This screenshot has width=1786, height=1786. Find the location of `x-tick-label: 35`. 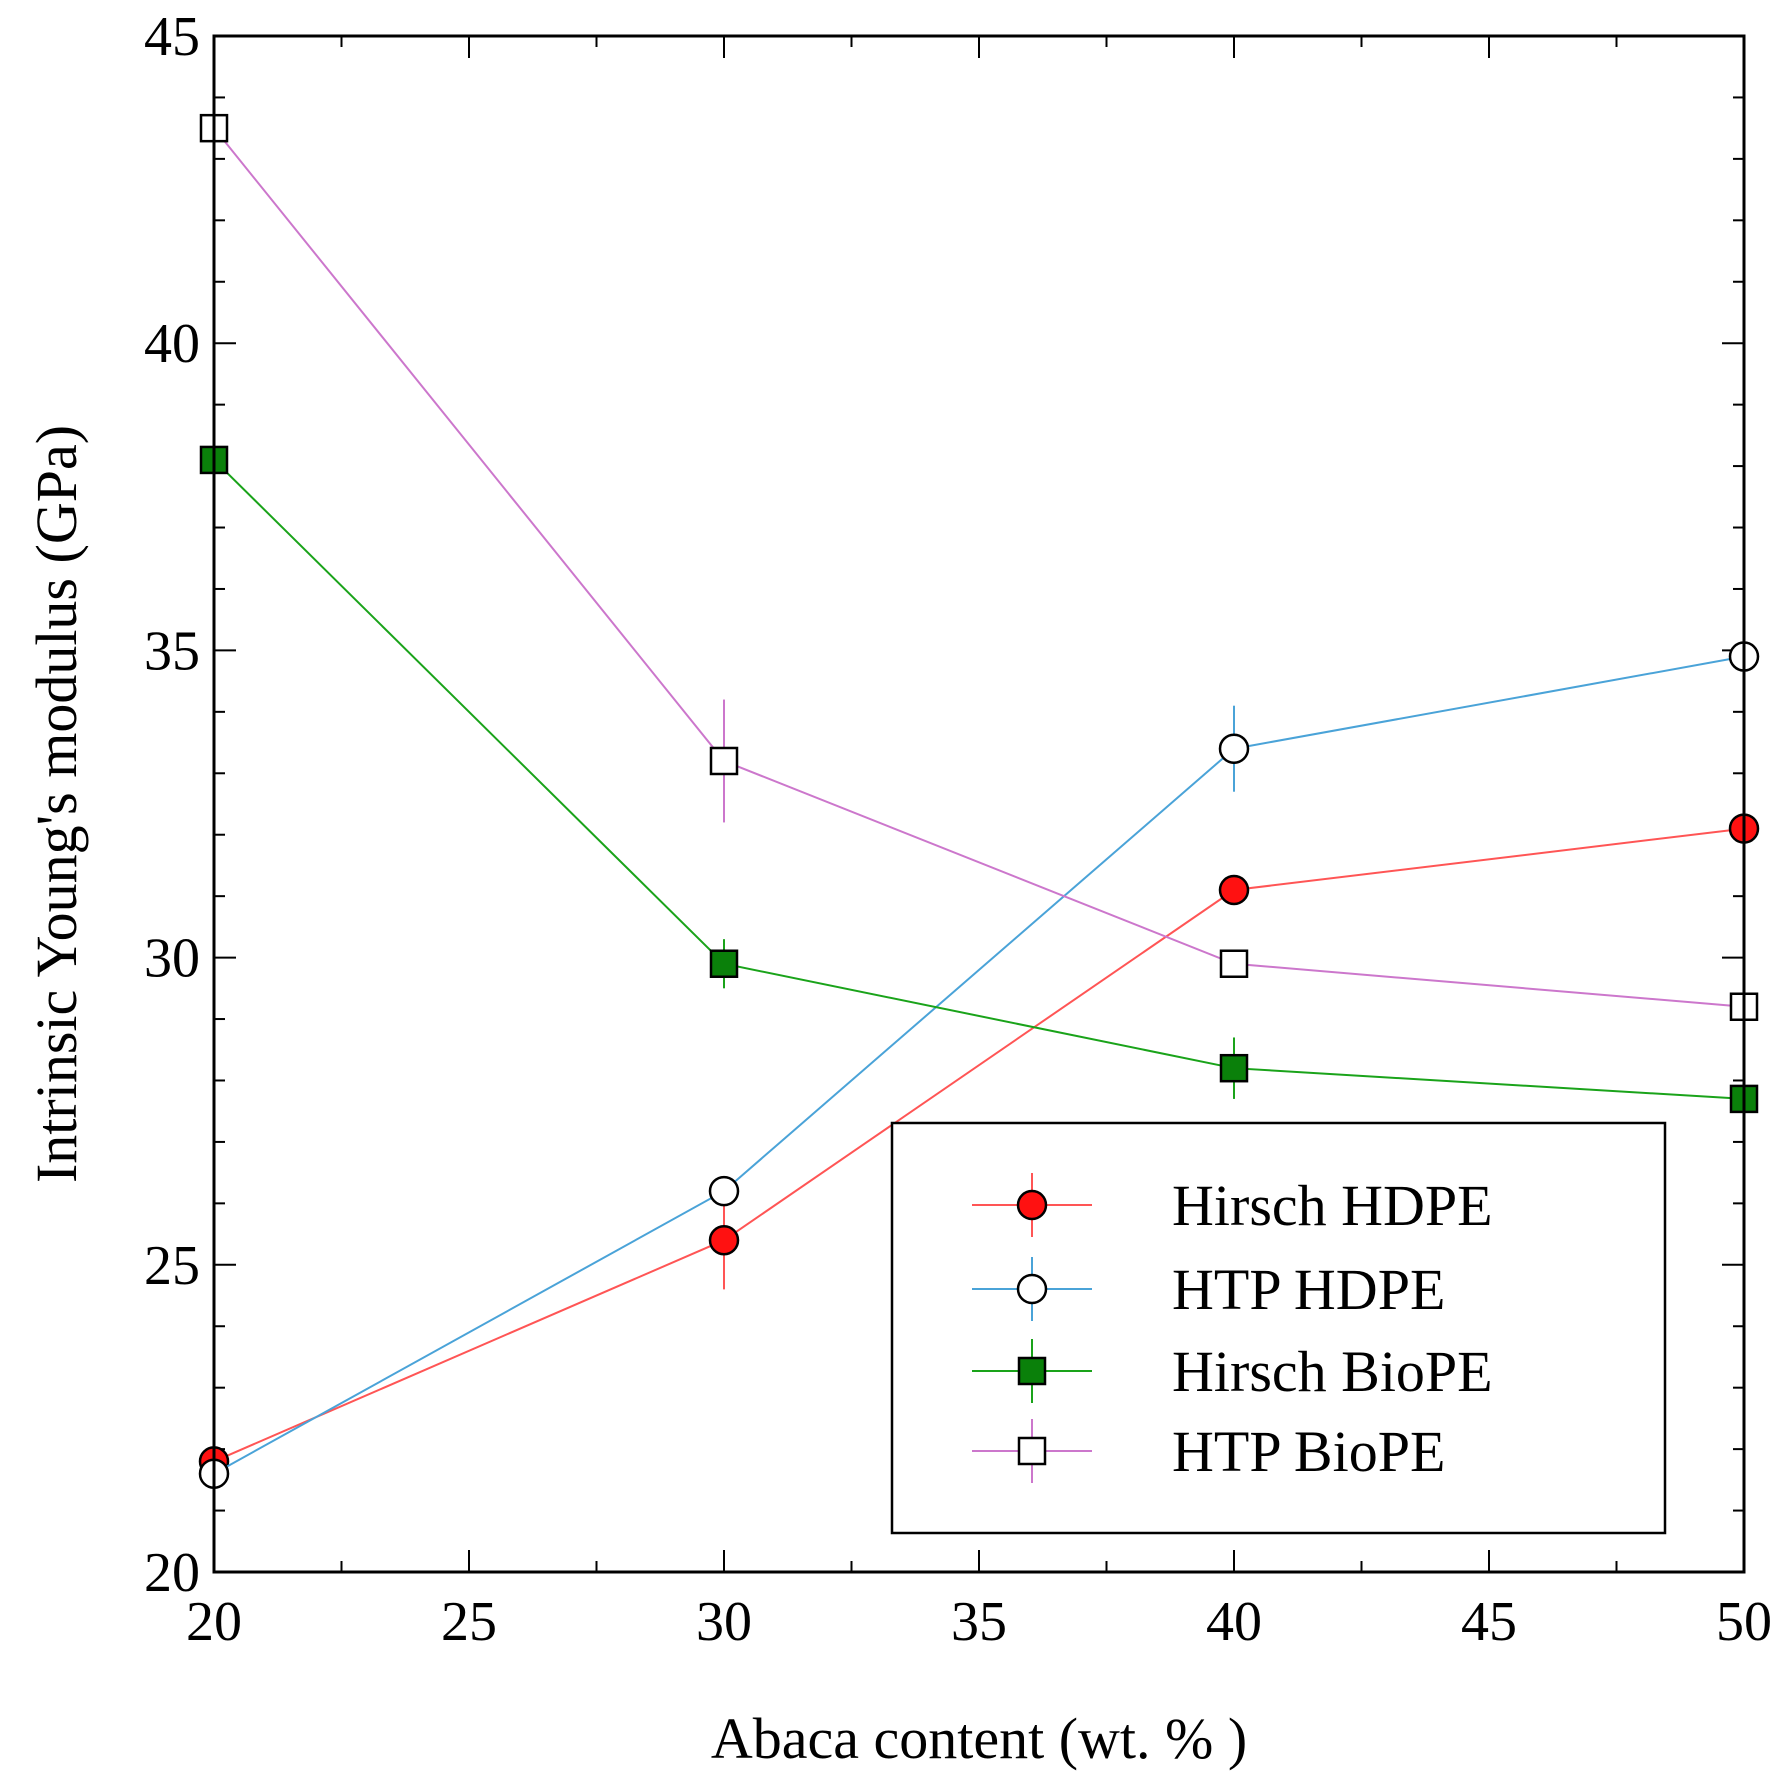

x-tick-label: 35 is located at coordinates (979, 1622).